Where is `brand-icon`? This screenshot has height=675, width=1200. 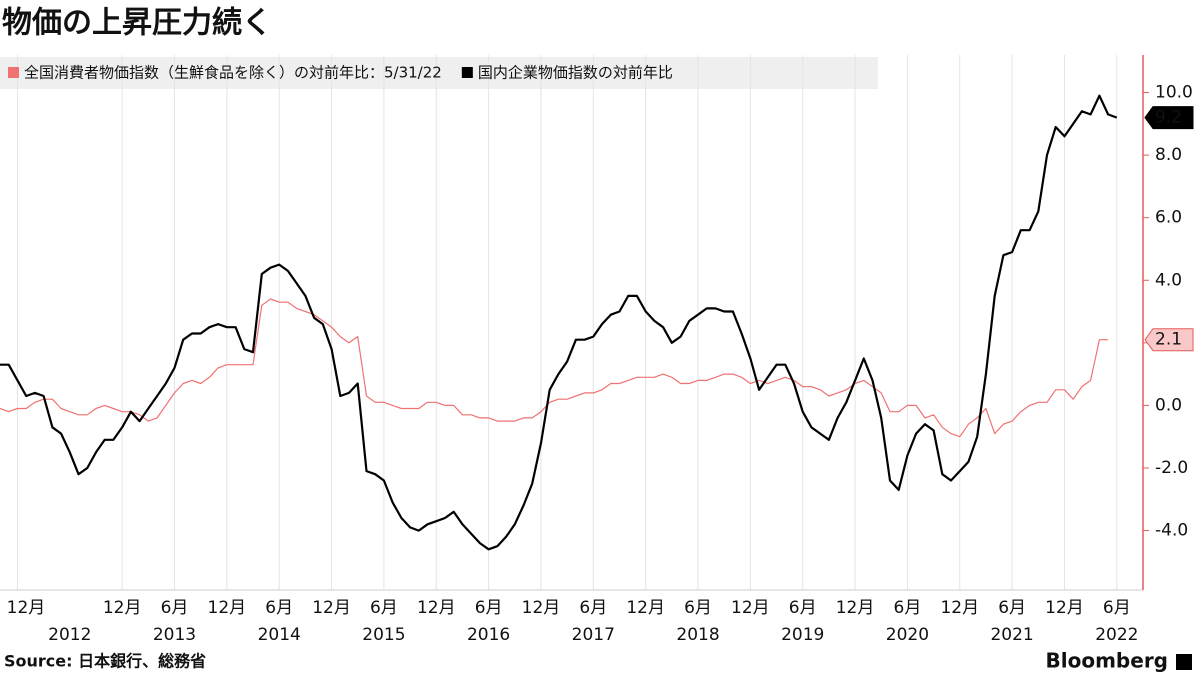 brand-icon is located at coordinates (1184, 662).